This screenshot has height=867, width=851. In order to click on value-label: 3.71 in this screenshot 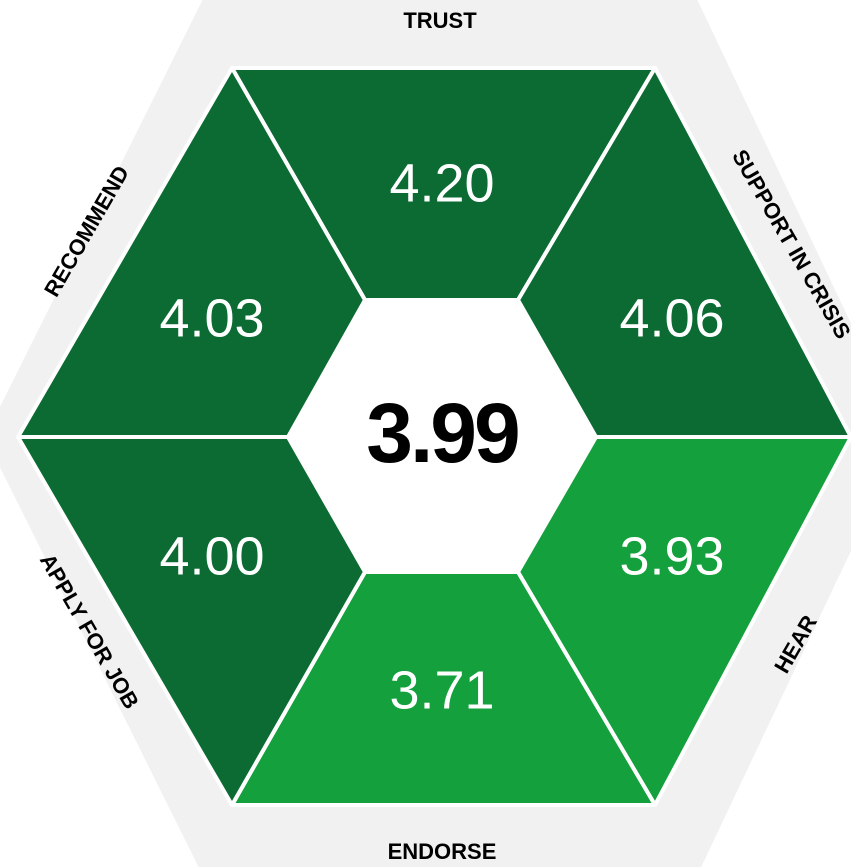, I will do `click(441, 690)`.